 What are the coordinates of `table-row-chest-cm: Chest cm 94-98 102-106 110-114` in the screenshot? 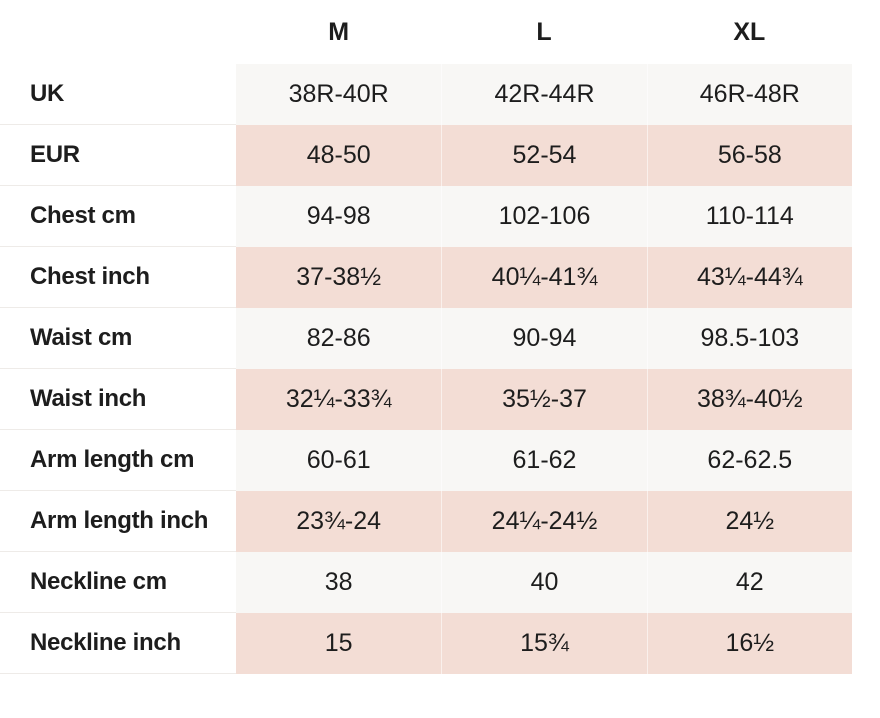 It's located at (426, 216).